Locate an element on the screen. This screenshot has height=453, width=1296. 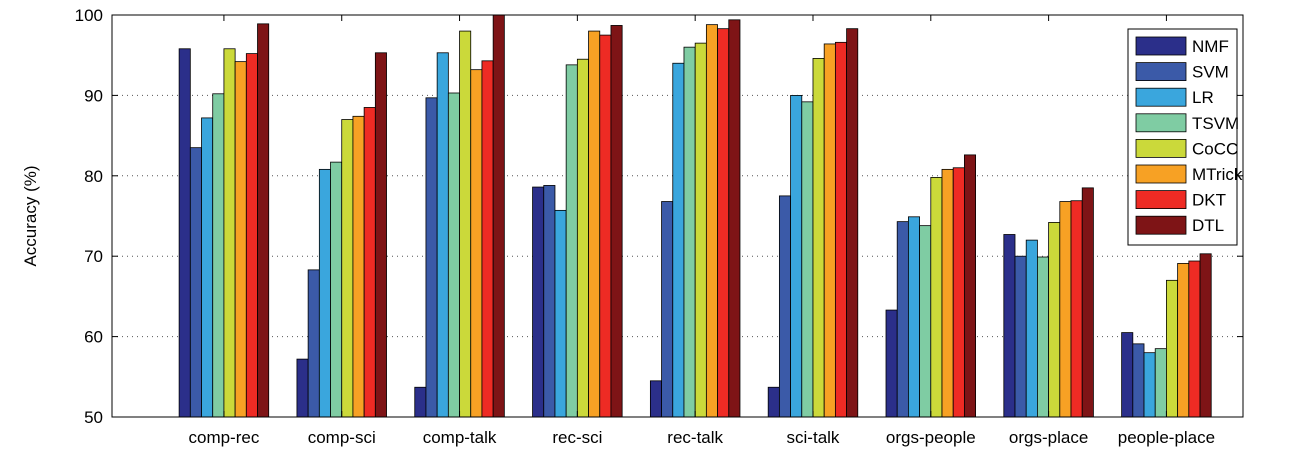
bar-dkt-rec-talk is located at coordinates (723, 223).